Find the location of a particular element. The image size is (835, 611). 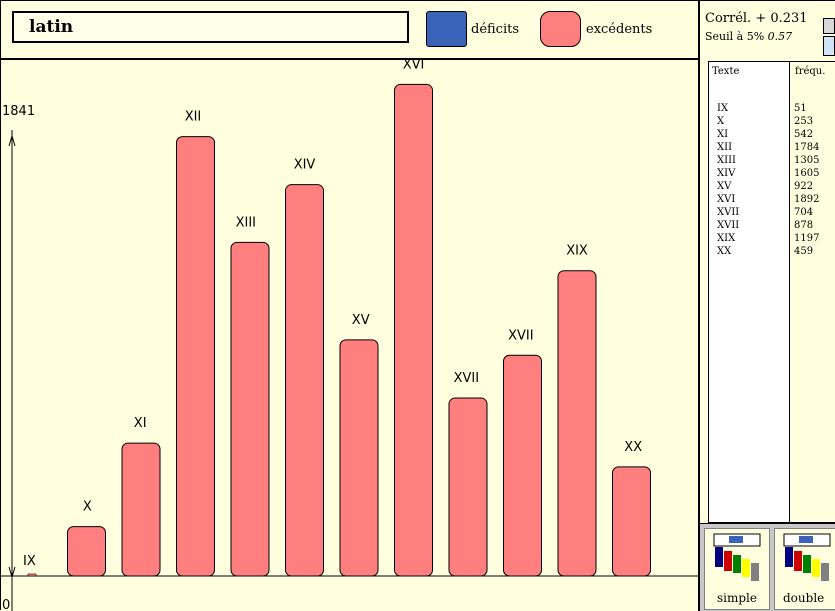

bar-xv is located at coordinates (359, 458).